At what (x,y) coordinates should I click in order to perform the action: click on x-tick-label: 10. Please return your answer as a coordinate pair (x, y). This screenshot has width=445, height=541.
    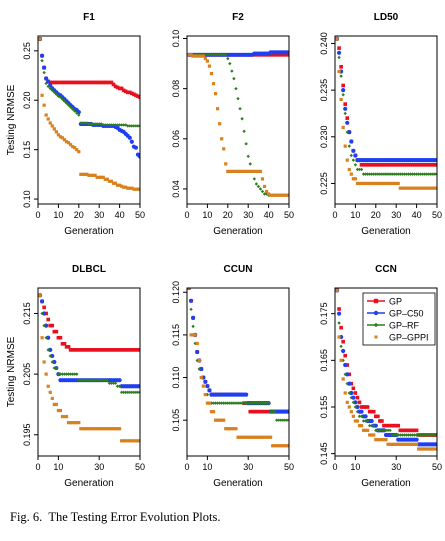
    Looking at the image, I should click on (355, 467).